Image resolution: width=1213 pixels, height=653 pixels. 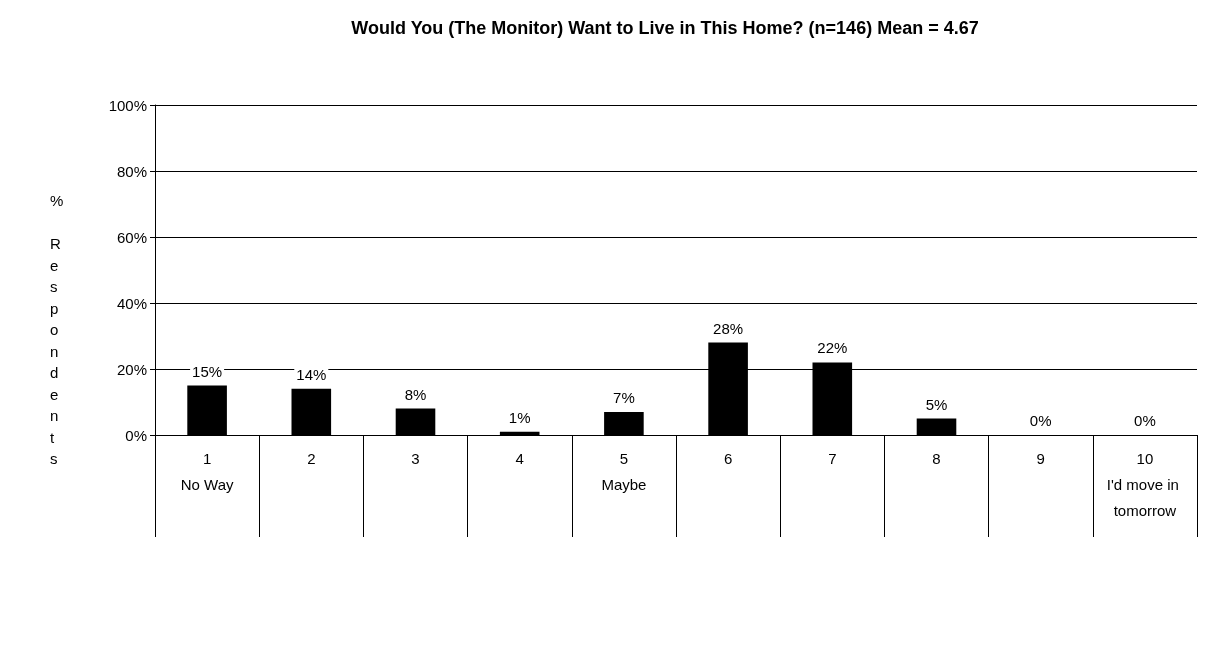 I want to click on x-tick-label: 9, so click(x=1040, y=458).